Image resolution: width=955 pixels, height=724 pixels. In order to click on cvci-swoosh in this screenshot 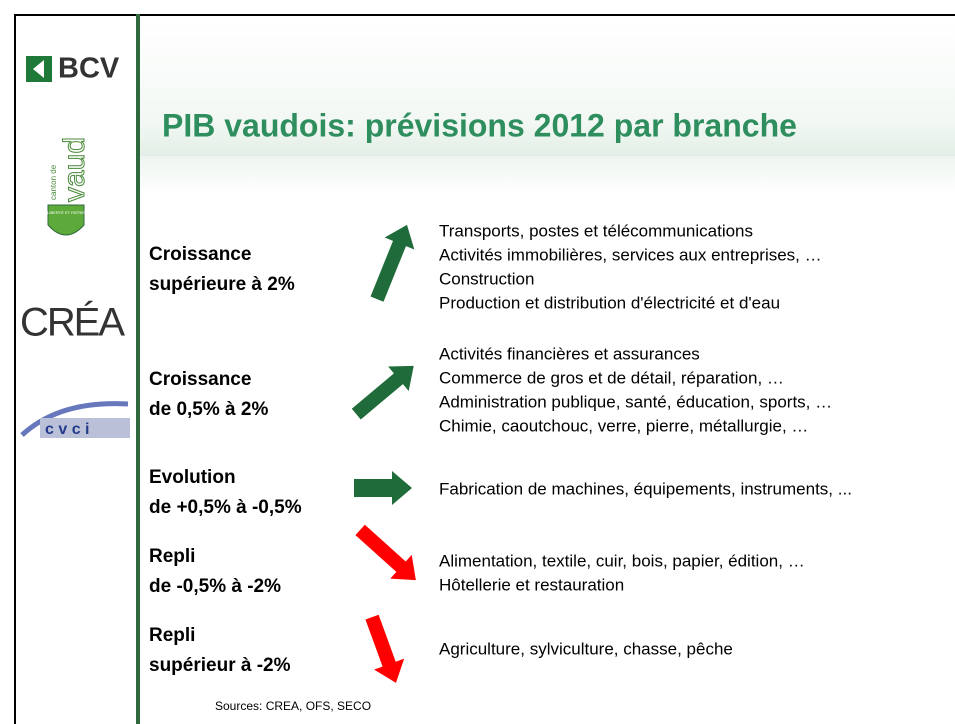, I will do `click(74, 419)`.